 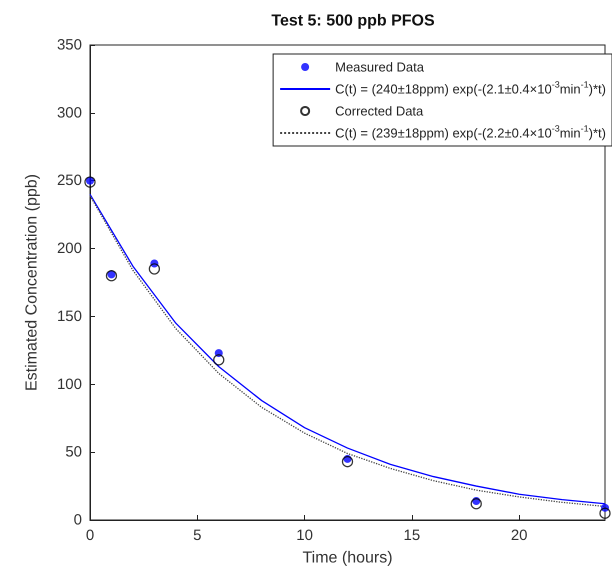 I want to click on chart-title: Test 5: 500 ppb PFOS, so click(x=353, y=21).